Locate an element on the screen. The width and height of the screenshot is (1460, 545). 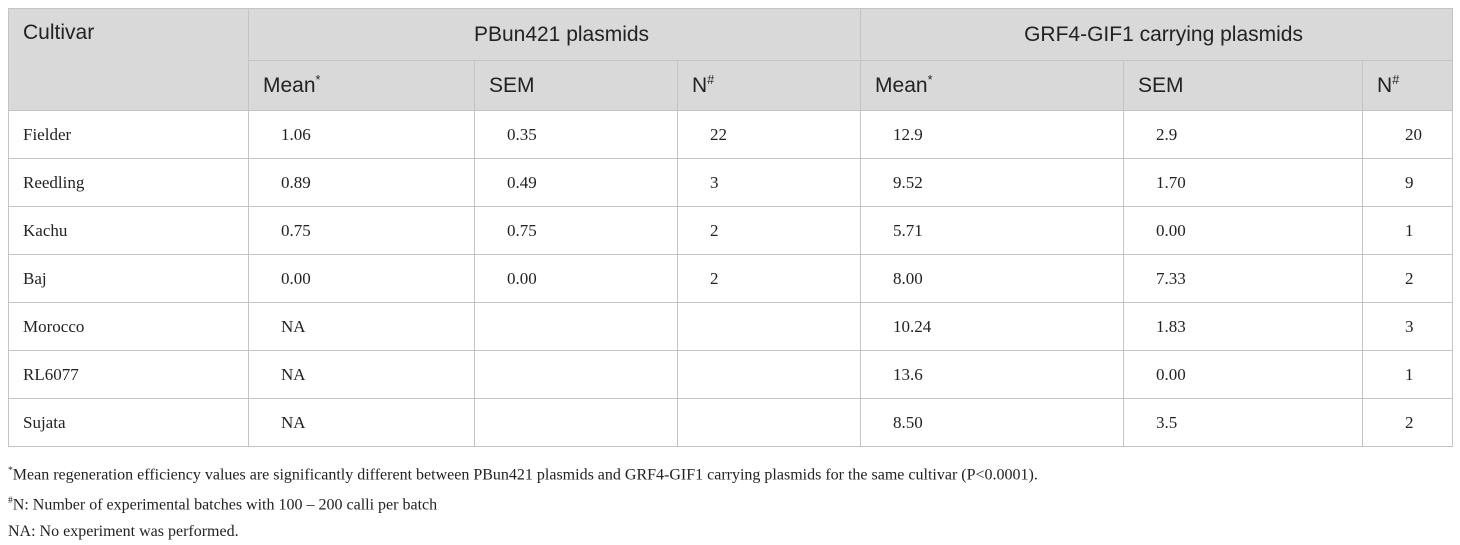
cultivar-cell: Baj is located at coordinates (128, 278).